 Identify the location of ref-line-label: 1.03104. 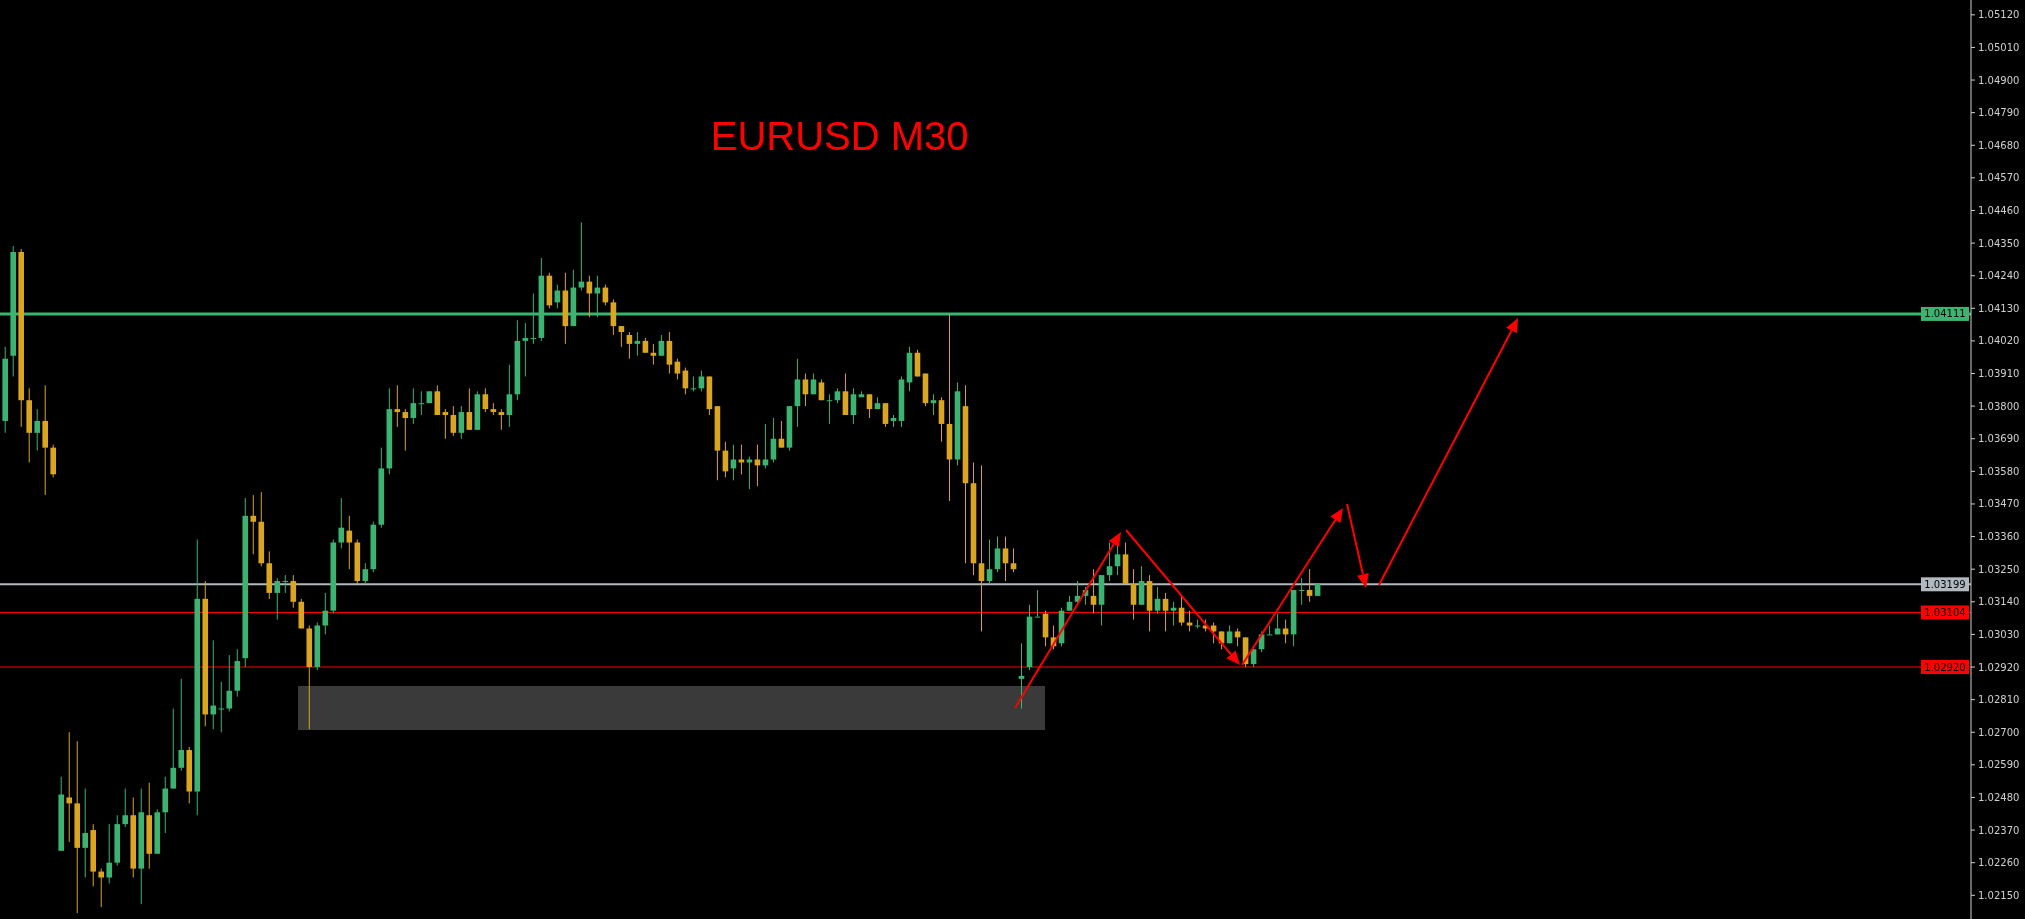
(1945, 612).